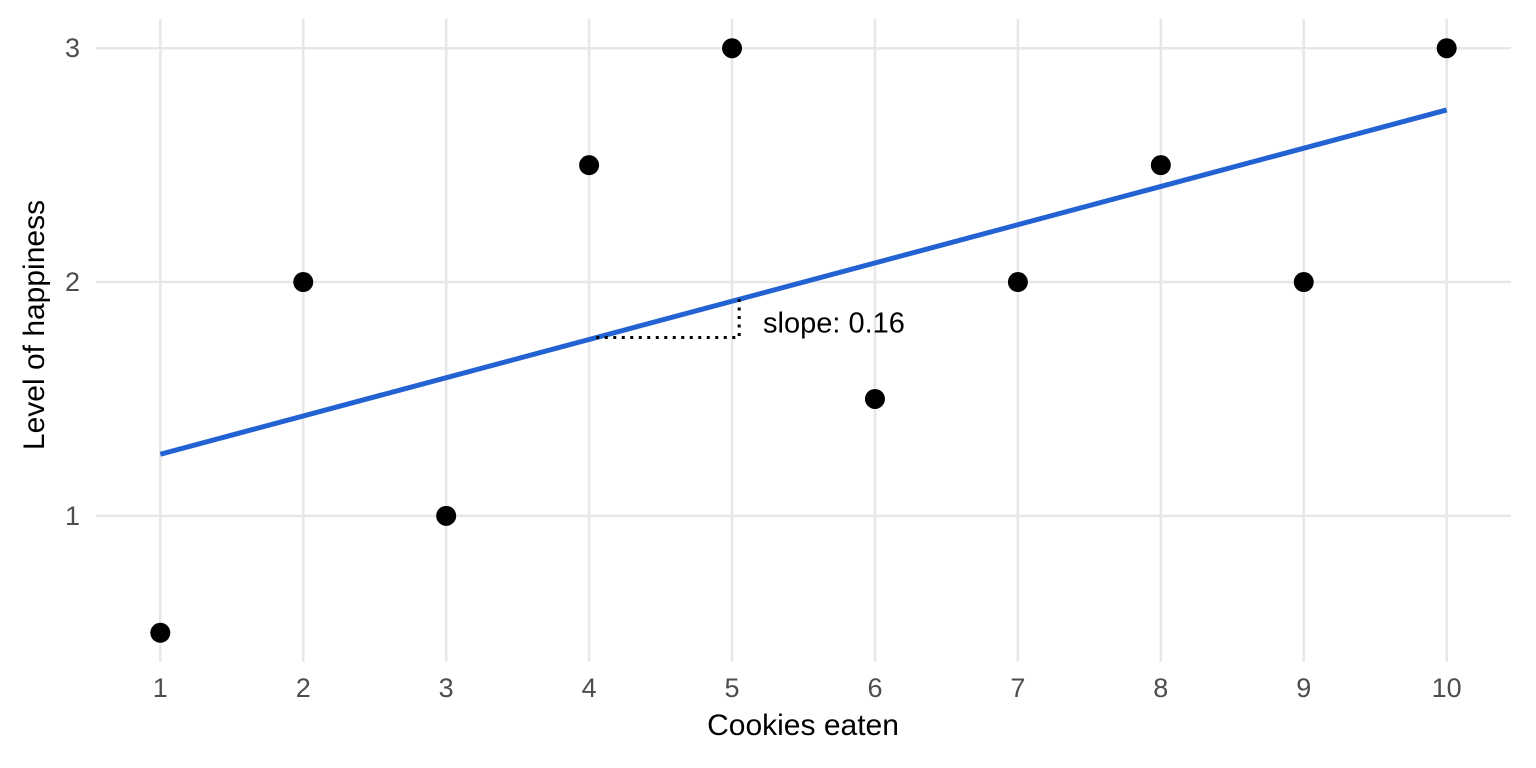 Image resolution: width=1536 pixels, height=768 pixels. What do you see at coordinates (874, 688) in the screenshot?
I see `x-tick-label: 6` at bounding box center [874, 688].